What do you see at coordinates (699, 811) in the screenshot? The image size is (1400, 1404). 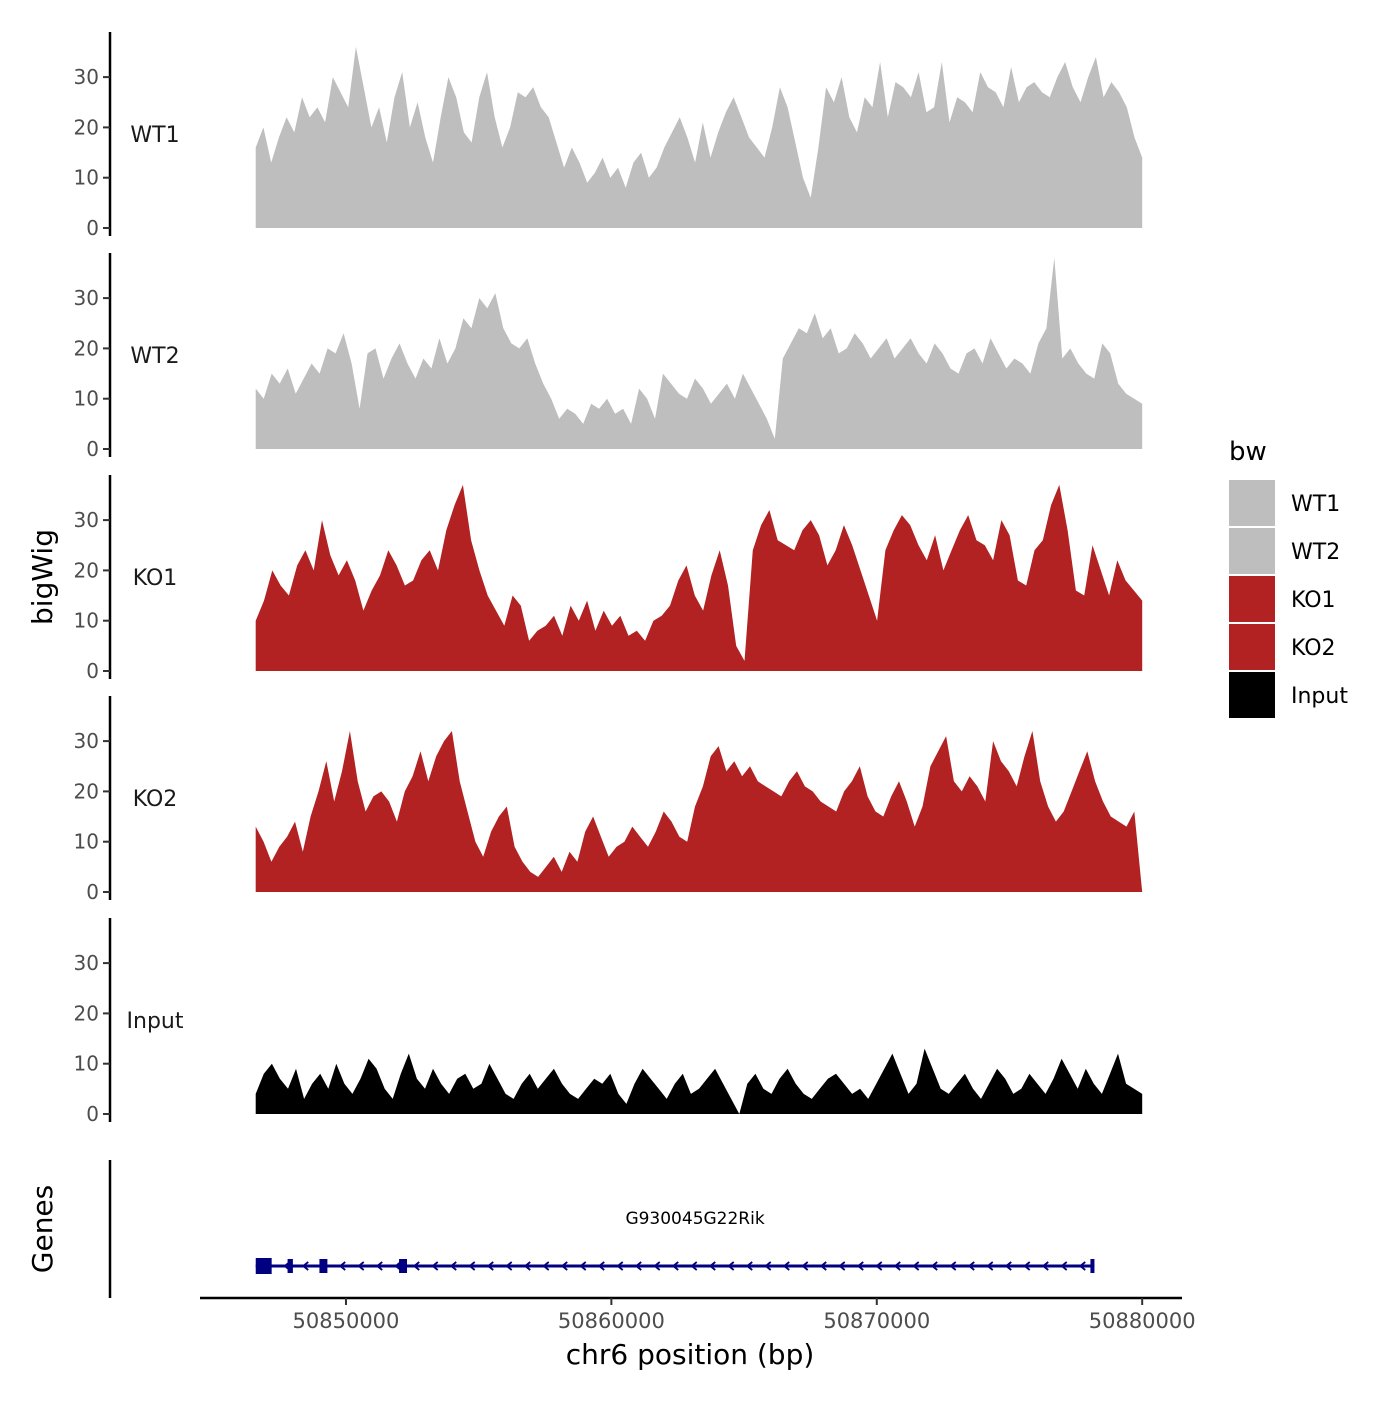 I see `signal-area-ko2` at bounding box center [699, 811].